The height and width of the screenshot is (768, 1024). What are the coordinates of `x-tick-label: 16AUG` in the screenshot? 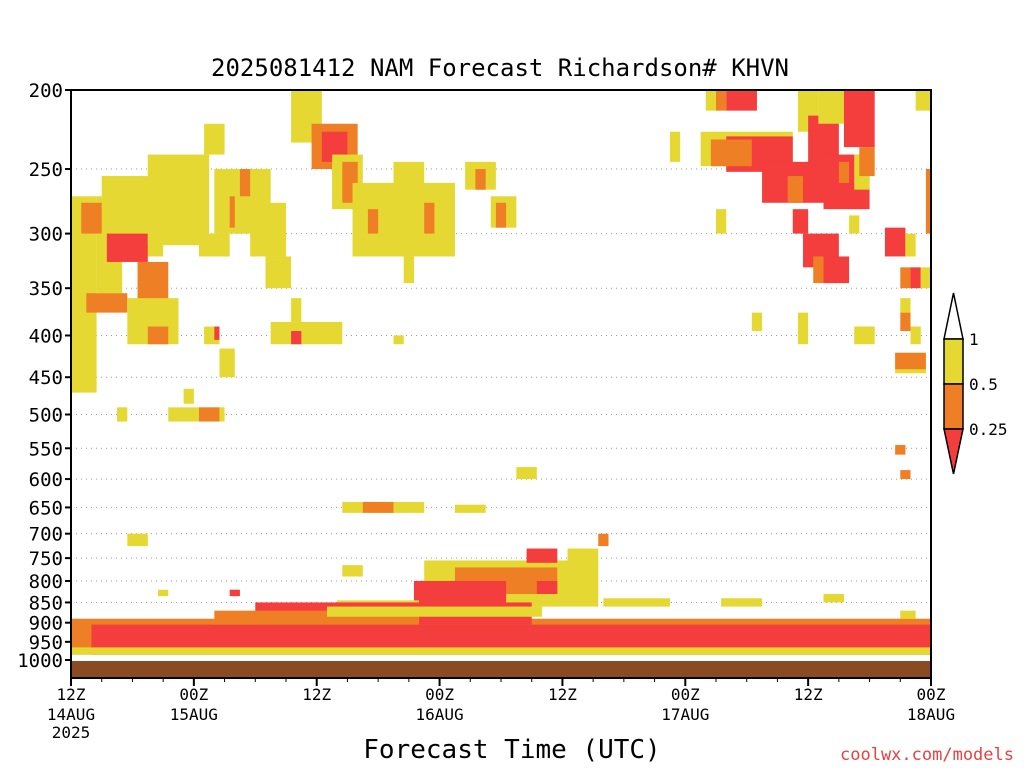 It's located at (439, 714).